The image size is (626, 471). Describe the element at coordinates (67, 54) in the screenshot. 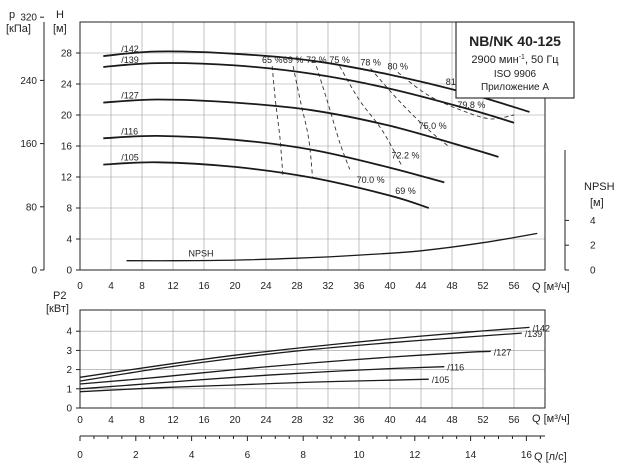

I see `h-tick-label: 28` at that location.